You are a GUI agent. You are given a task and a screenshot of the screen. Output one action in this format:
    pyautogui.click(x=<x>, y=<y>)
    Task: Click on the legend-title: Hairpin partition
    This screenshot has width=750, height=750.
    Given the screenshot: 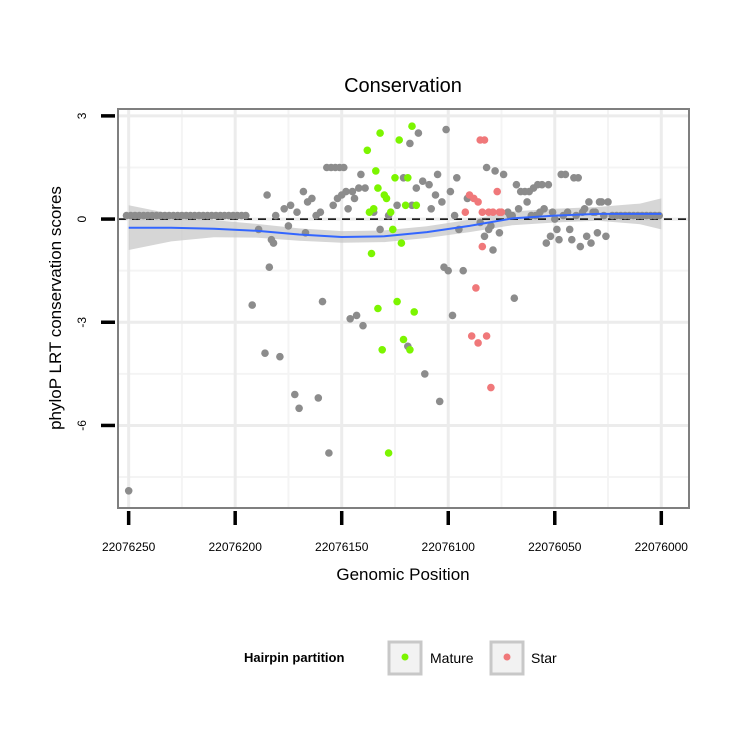 What is the action you would take?
    pyautogui.click(x=294, y=657)
    